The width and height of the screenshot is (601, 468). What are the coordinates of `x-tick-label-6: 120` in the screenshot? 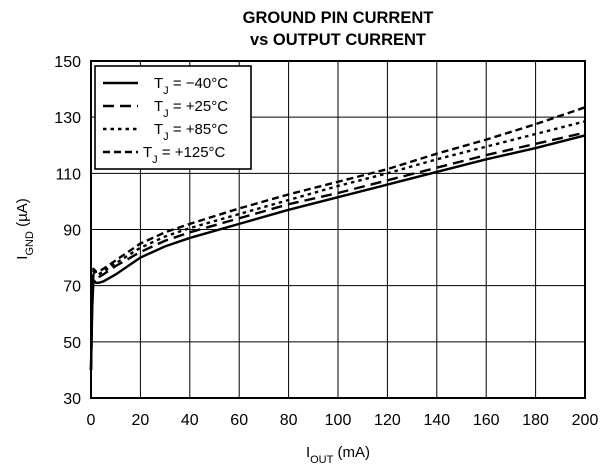 It's located at (387, 420).